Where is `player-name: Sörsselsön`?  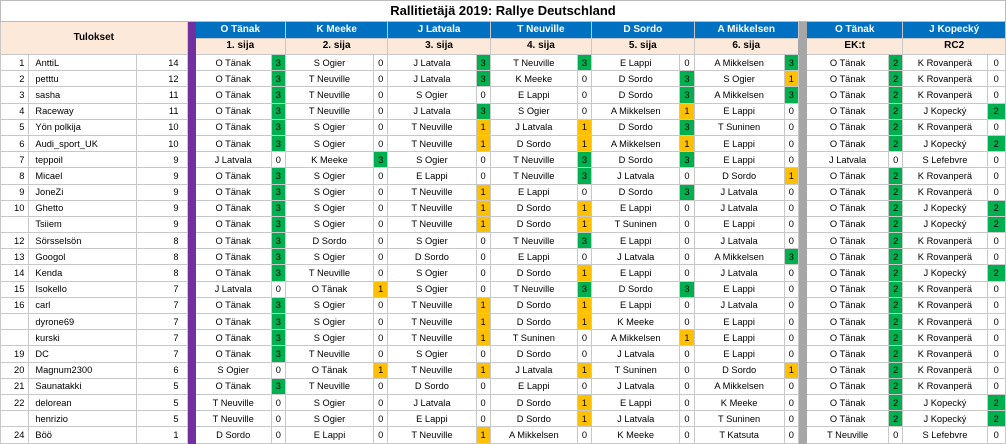 player-name: Sörsselsön is located at coordinates (82, 241).